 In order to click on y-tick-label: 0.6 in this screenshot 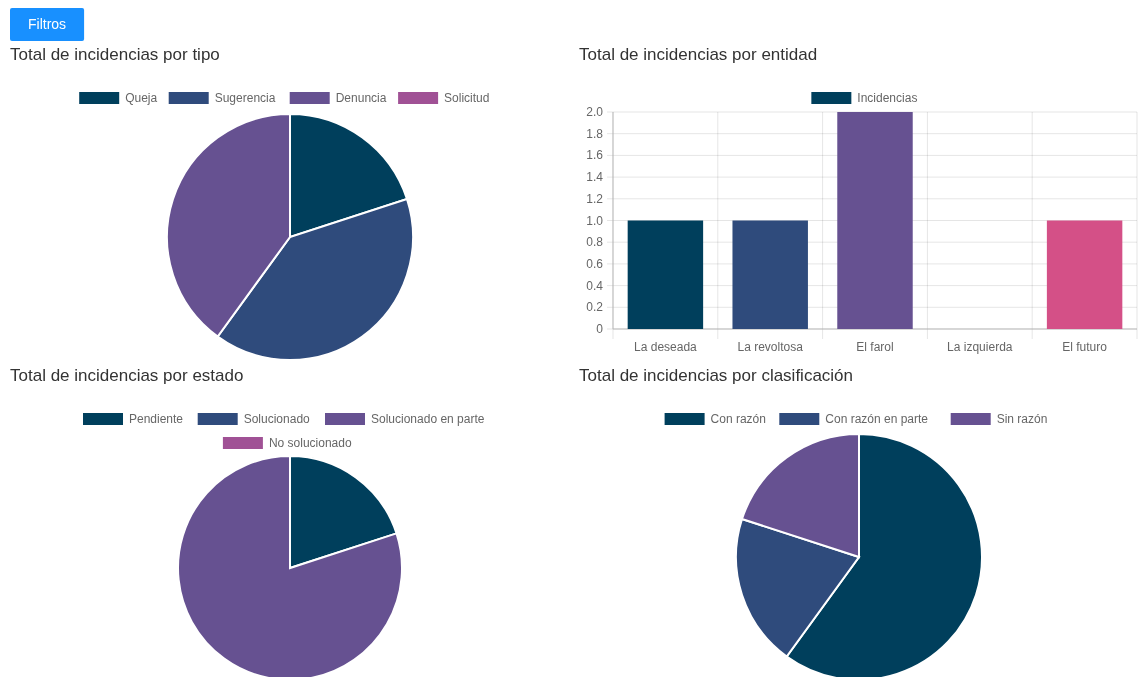, I will do `click(595, 263)`.